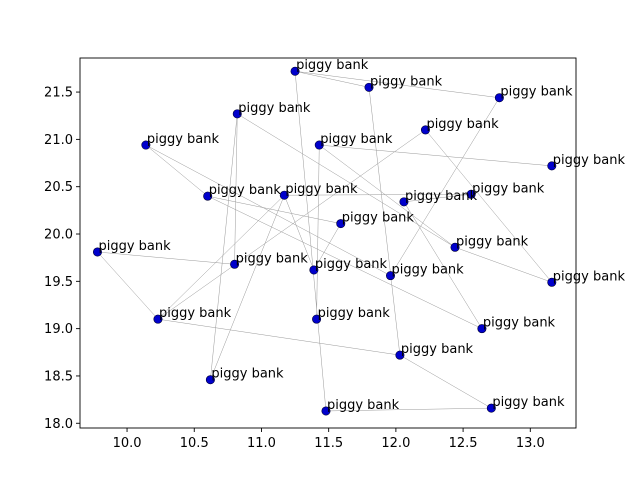 The height and width of the screenshot is (480, 640). What do you see at coordinates (58, 93) in the screenshot?
I see `y-tick-label: 21.5` at bounding box center [58, 93].